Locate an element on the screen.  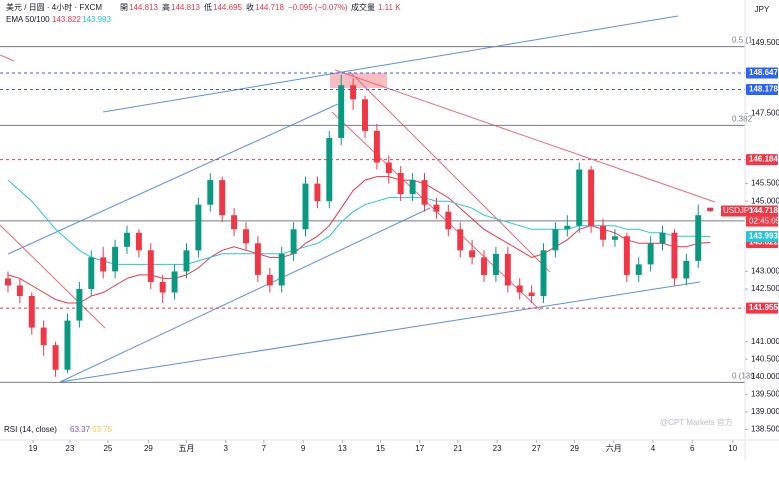
legend-label: 低 is located at coordinates (208, 7).